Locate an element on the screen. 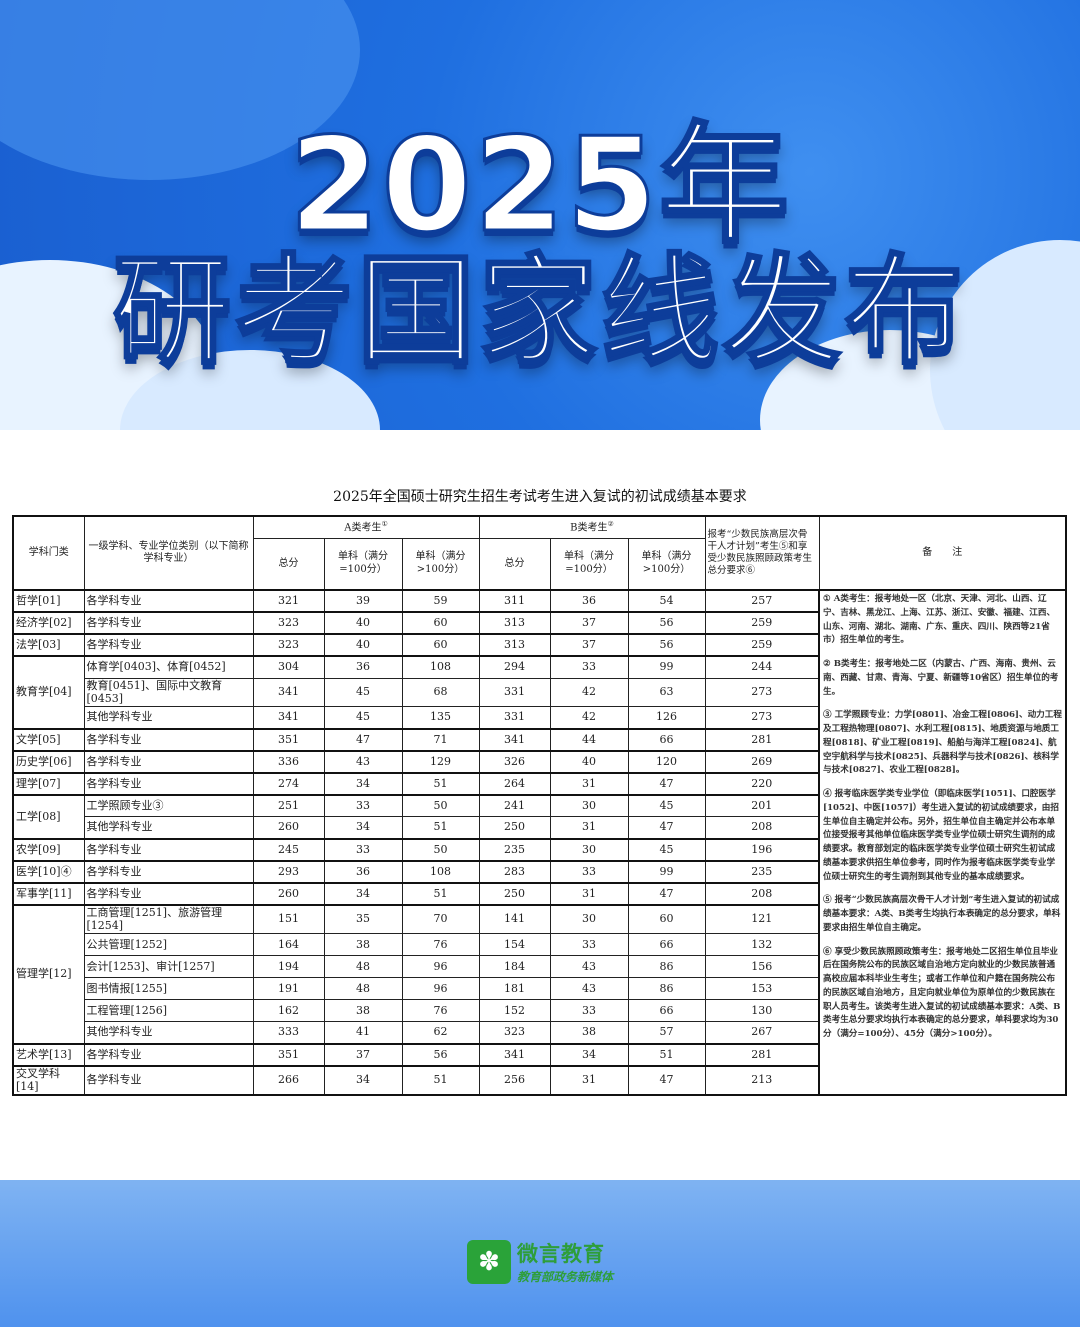 This screenshot has width=1080, height=1327. category-cell: 管理学[12] is located at coordinates (48, 973).